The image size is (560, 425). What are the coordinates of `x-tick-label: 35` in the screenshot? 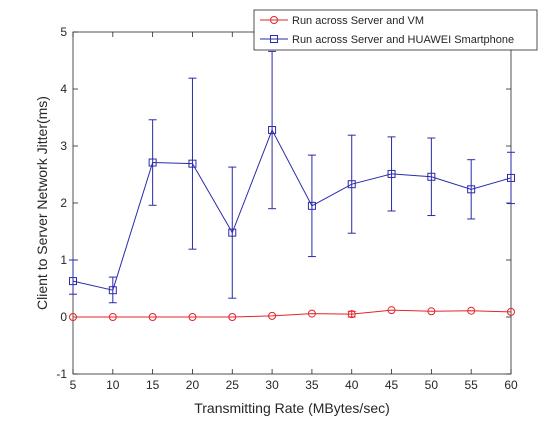 It's located at (312, 385).